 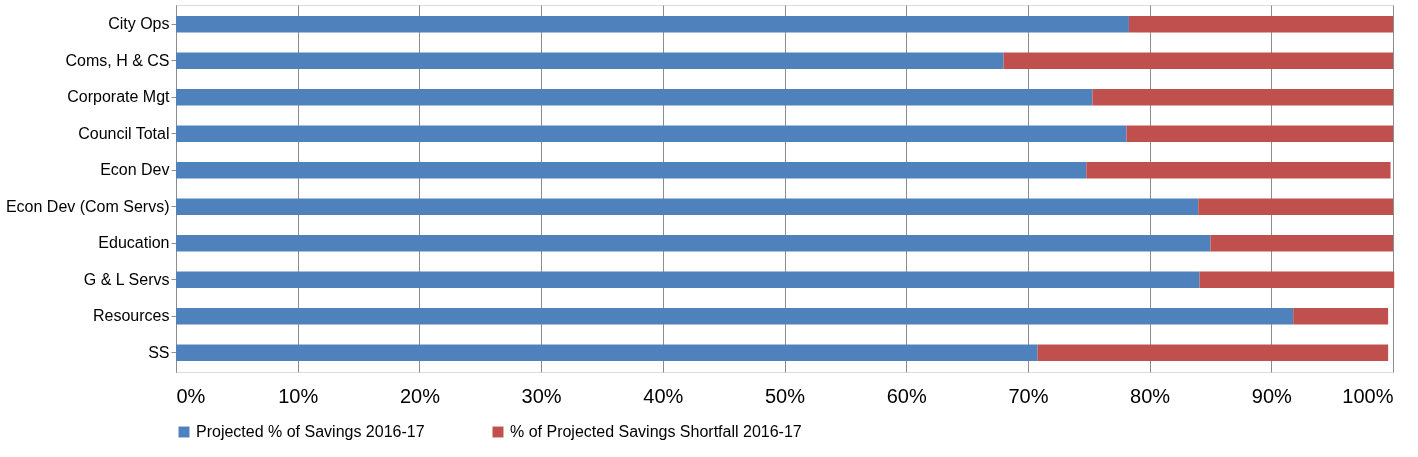 I want to click on y-tick-label: Corporate Mgt, so click(x=119, y=97).